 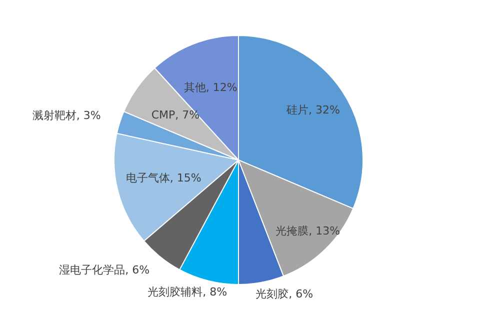 What do you see at coordinates (92, 269) in the screenshot?
I see `slice-label: 湿电子化学品` at bounding box center [92, 269].